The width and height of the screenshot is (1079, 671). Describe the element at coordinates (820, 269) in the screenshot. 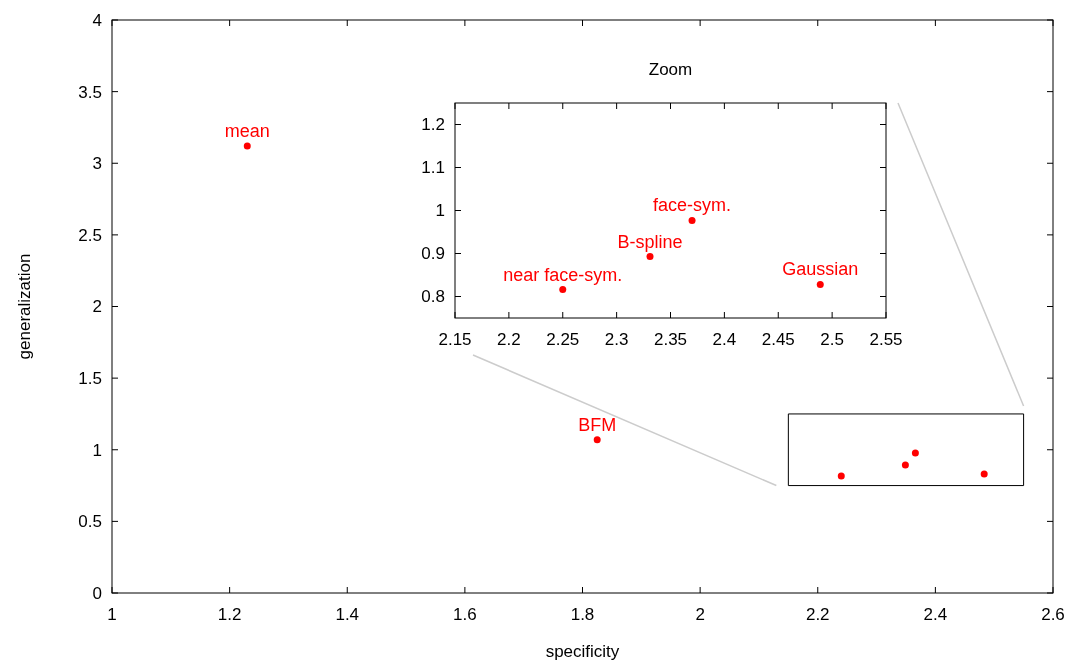

I see `annotation: Gaussian` at that location.